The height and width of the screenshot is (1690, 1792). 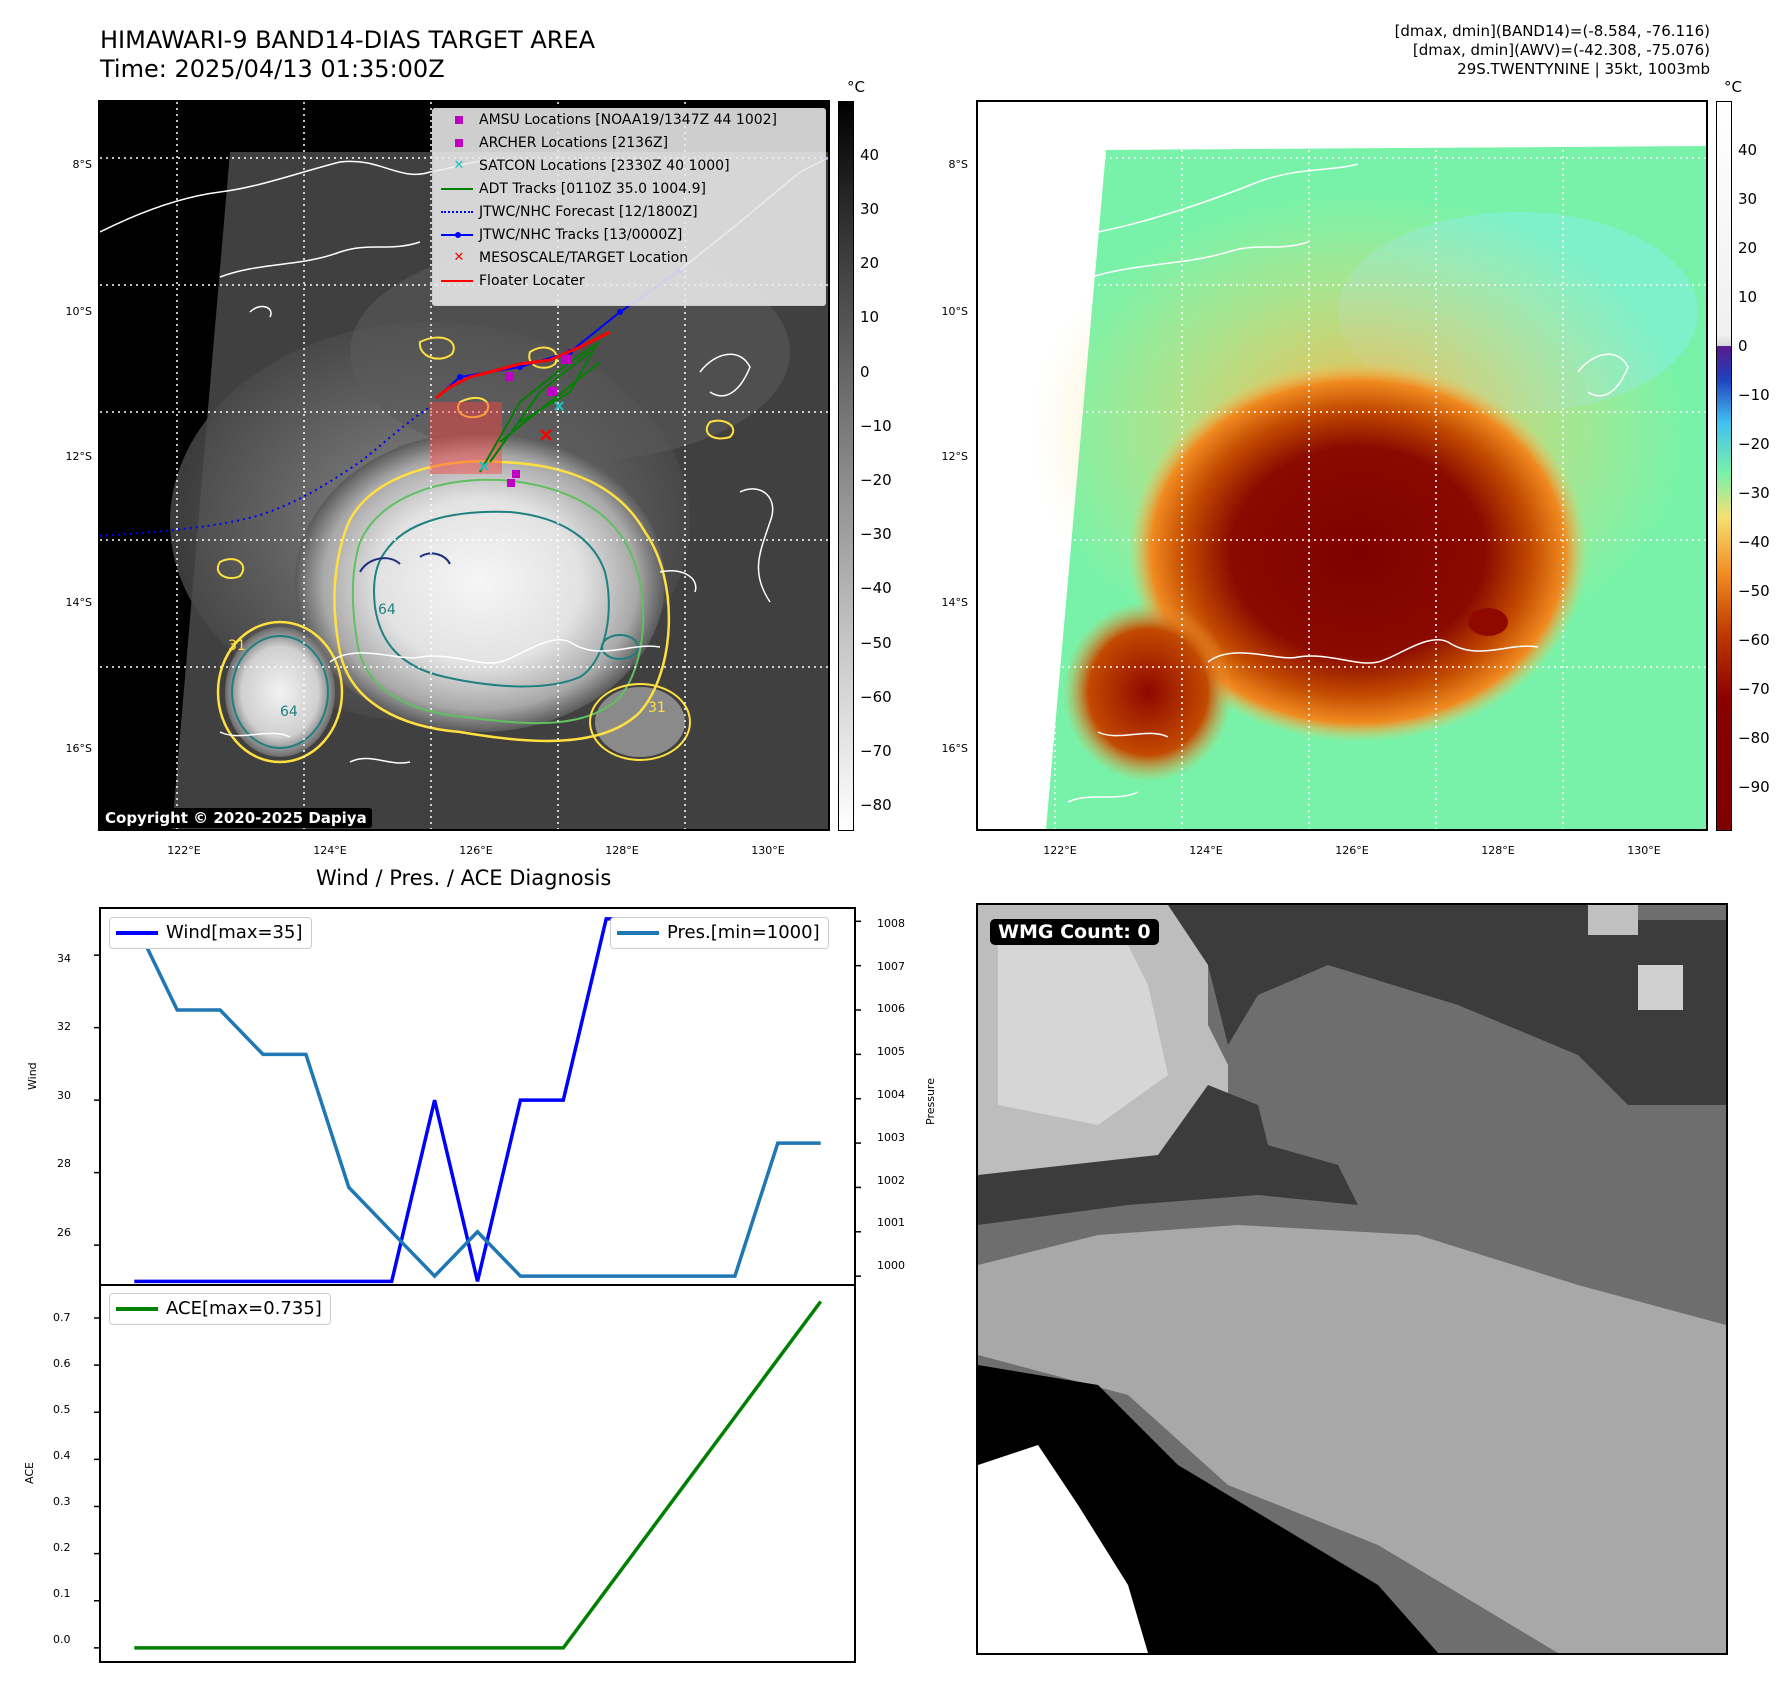 What do you see at coordinates (1447, 1005) in the screenshot?
I see `wmg-dark-north` at bounding box center [1447, 1005].